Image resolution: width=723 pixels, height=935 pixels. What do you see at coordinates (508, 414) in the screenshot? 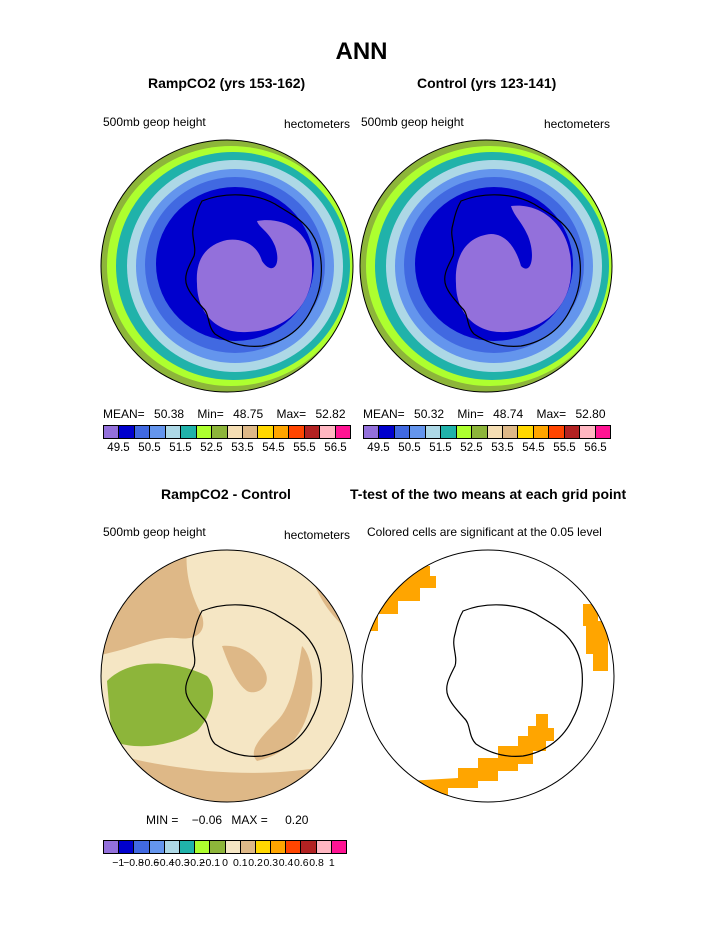
I see `panel-control-min-value: 48.74` at bounding box center [508, 414].